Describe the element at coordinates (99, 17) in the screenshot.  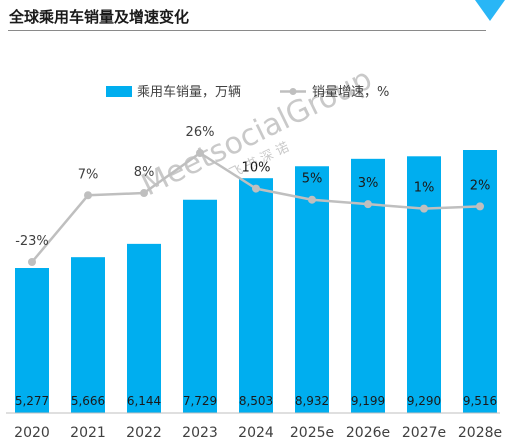
I see `chart-title: 全球乘用车销量及增速变化` at that location.